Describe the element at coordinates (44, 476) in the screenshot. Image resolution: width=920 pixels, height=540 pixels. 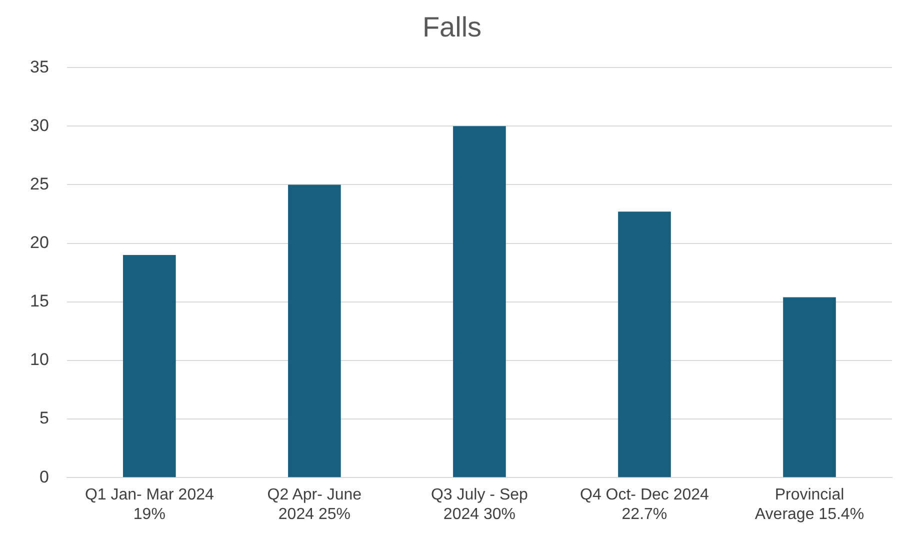
I see `y-tick-label: 0` at that location.